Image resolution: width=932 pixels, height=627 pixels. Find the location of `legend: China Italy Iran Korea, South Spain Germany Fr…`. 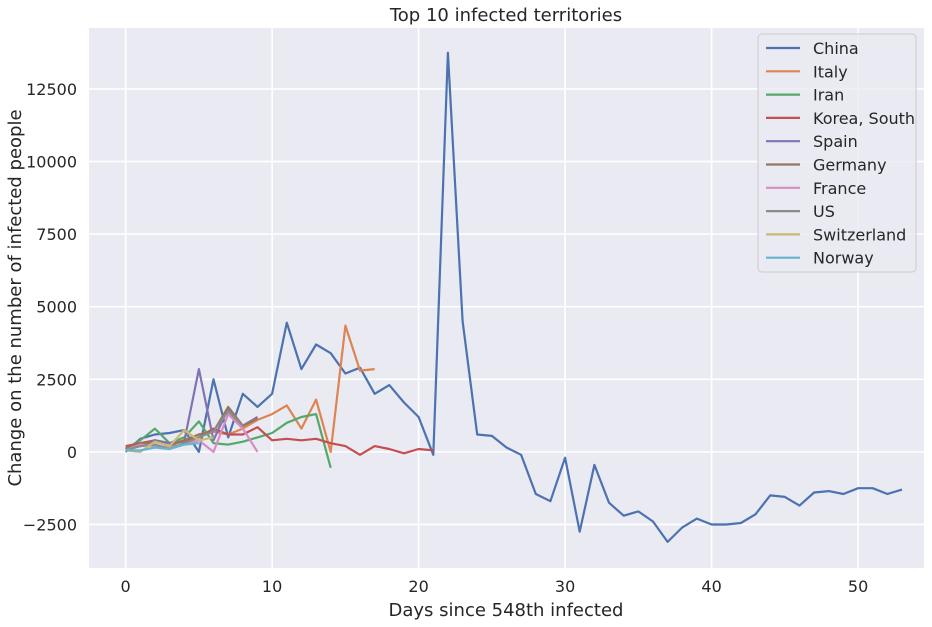

legend: China Italy Iran Korea, South Spain Germany Fr… is located at coordinates (837, 153).